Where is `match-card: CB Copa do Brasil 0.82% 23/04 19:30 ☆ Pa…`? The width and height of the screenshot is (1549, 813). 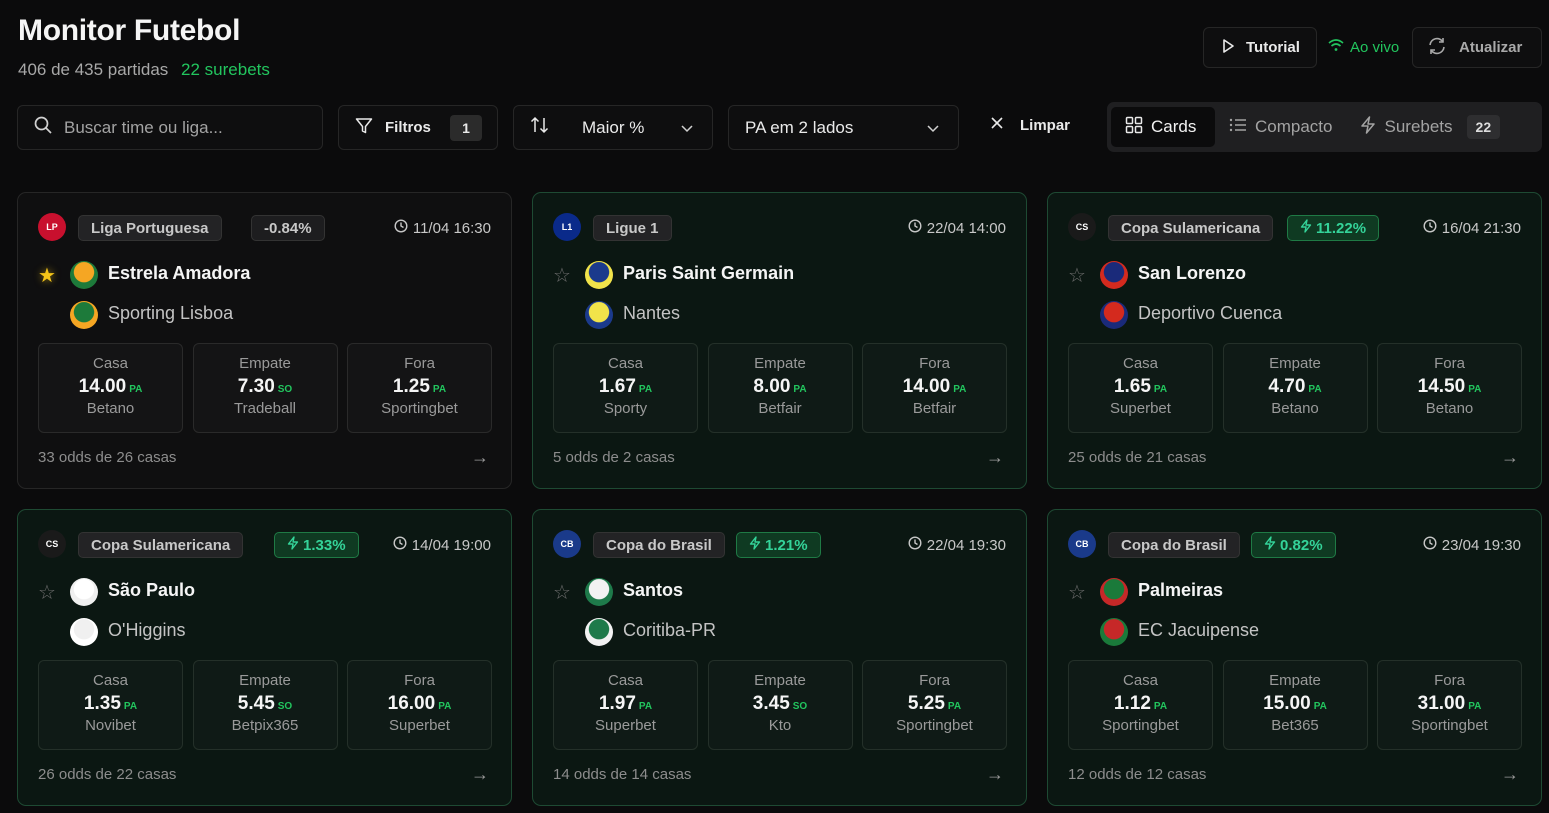 match-card: CB Copa do Brasil 0.82% 23/04 19:30 ☆ Pa… is located at coordinates (1294, 657).